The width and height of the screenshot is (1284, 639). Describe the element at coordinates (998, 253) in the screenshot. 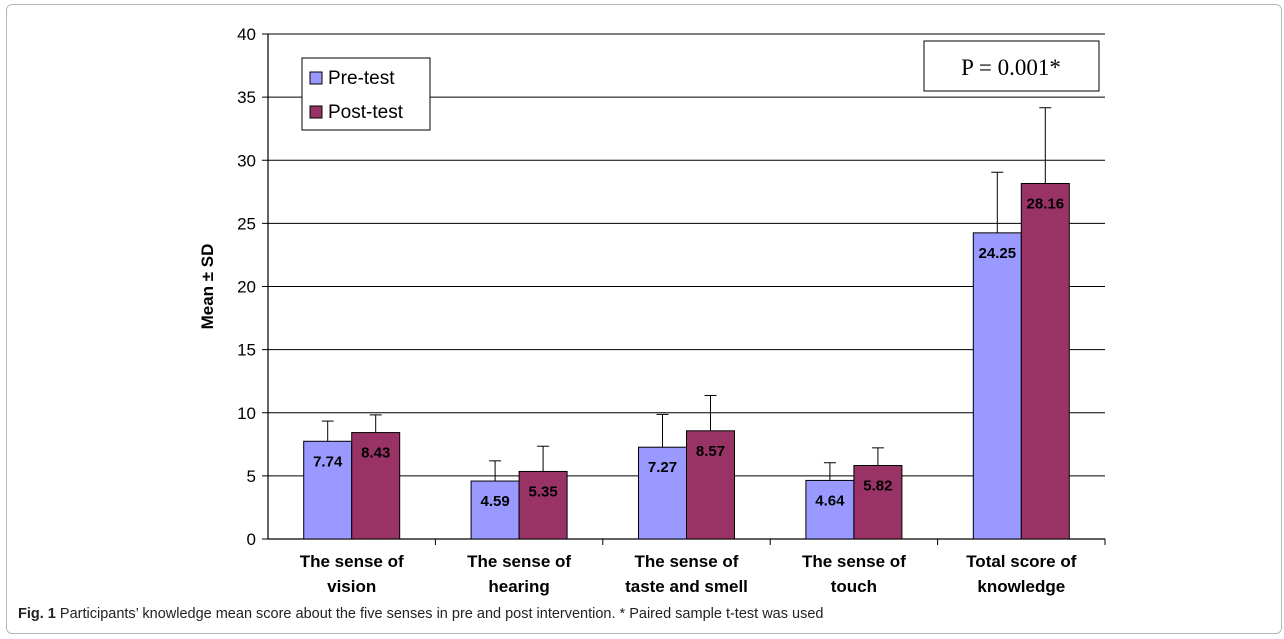

I see `data-label: 24.25` at that location.